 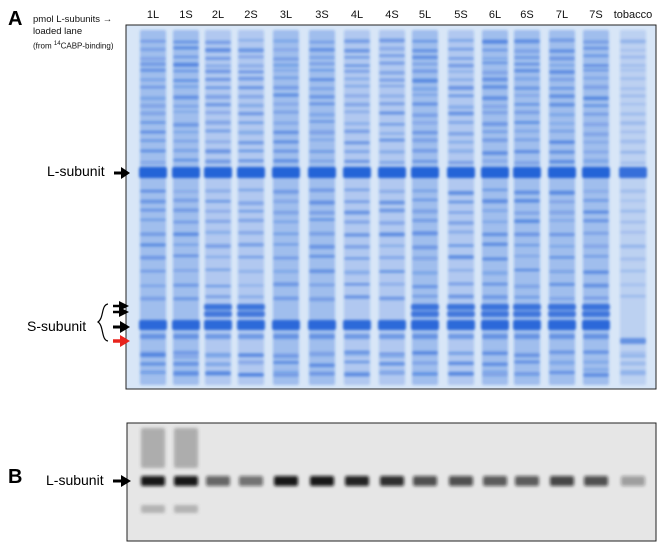 I want to click on lane-label: 4L, so click(x=357, y=15).